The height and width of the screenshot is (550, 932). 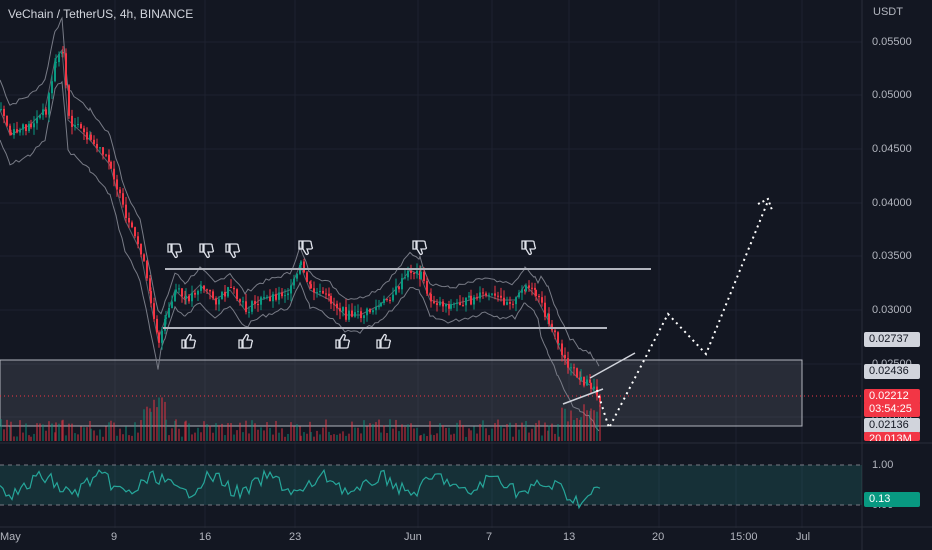 What do you see at coordinates (892, 310) in the screenshot?
I see `price-tick: 0.03000` at bounding box center [892, 310].